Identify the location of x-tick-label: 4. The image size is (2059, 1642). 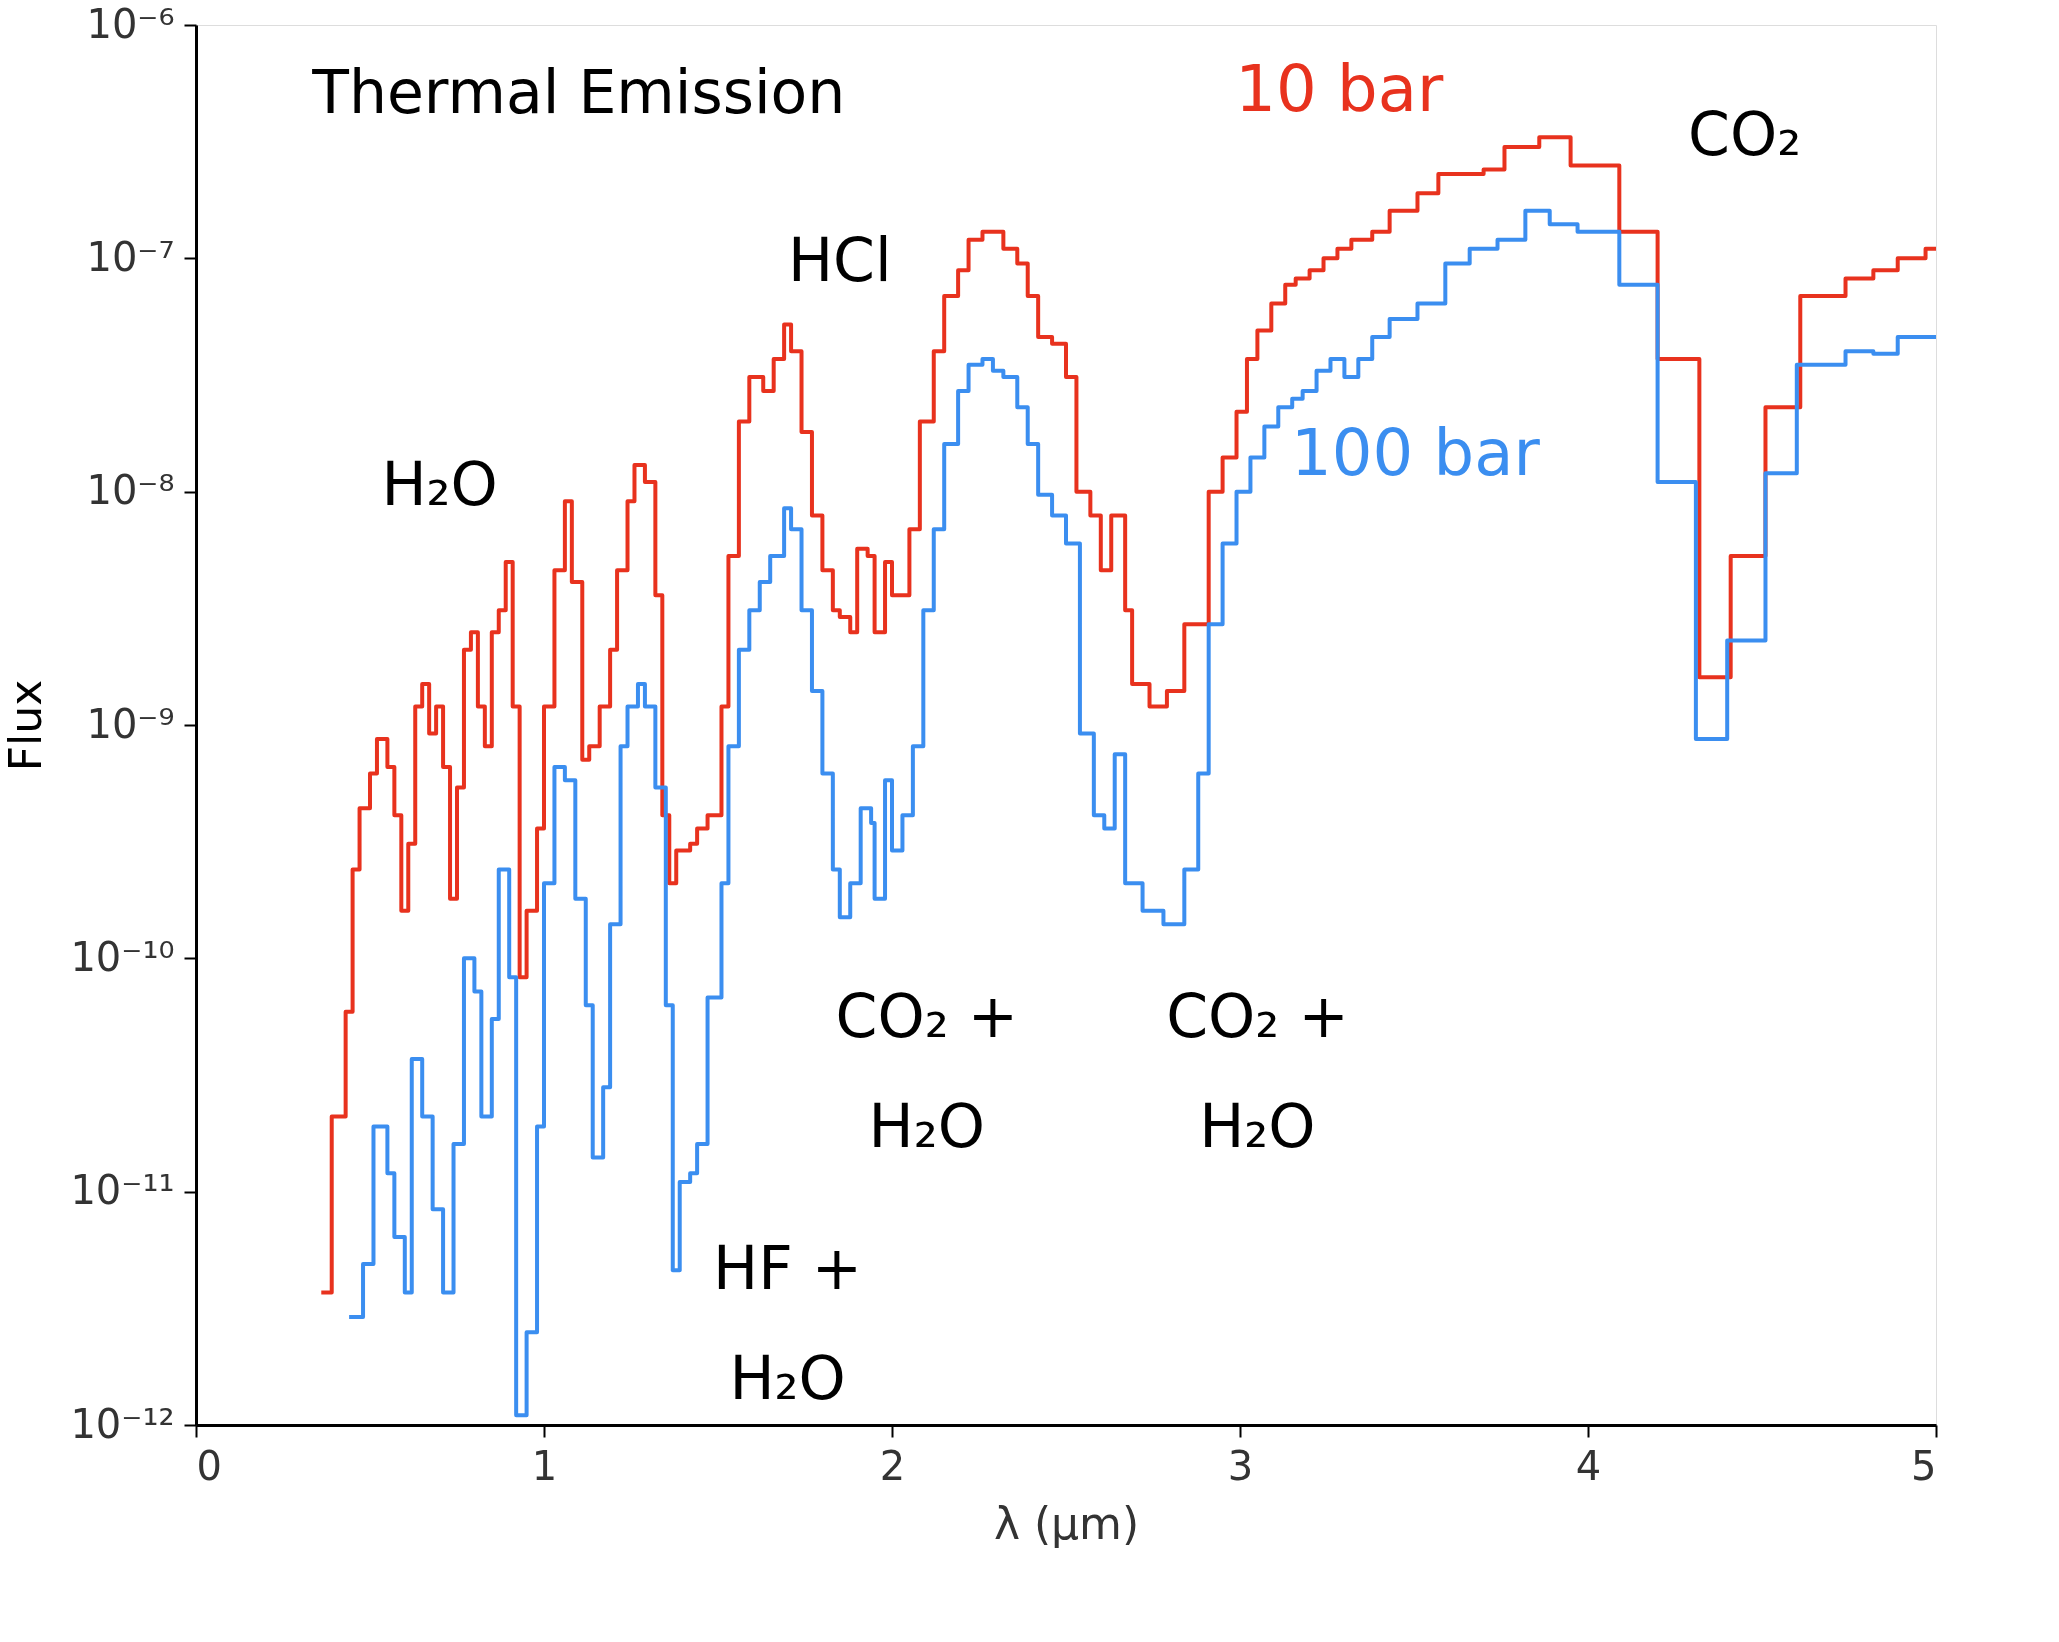
(1588, 1465).